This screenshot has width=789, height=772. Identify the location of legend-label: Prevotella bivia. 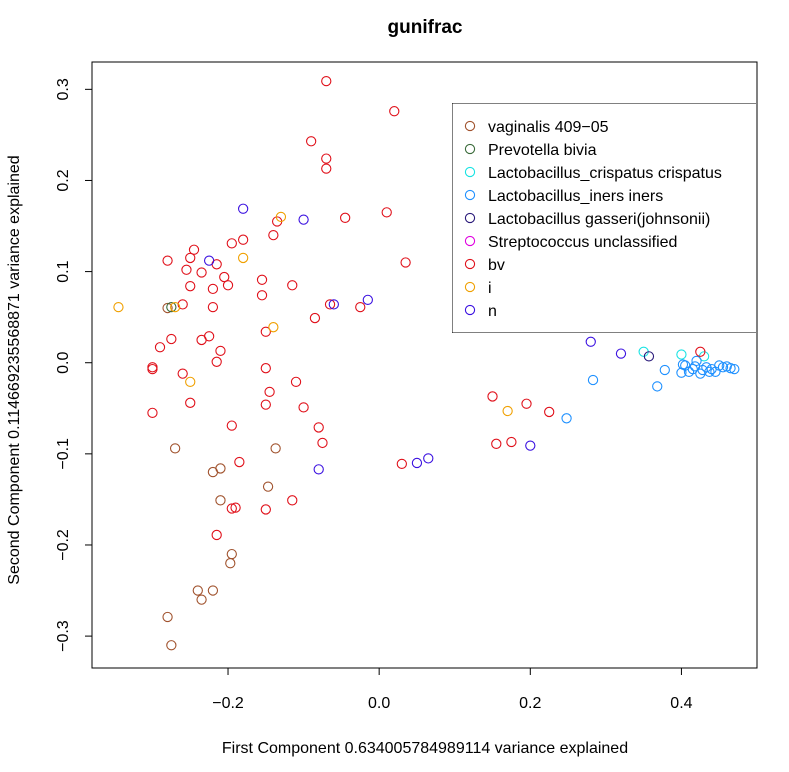
(542, 150).